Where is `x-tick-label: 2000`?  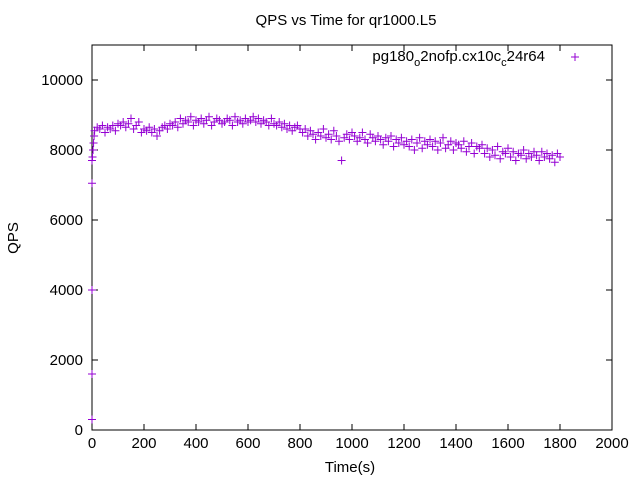
x-tick-label: 2000 is located at coordinates (611, 443).